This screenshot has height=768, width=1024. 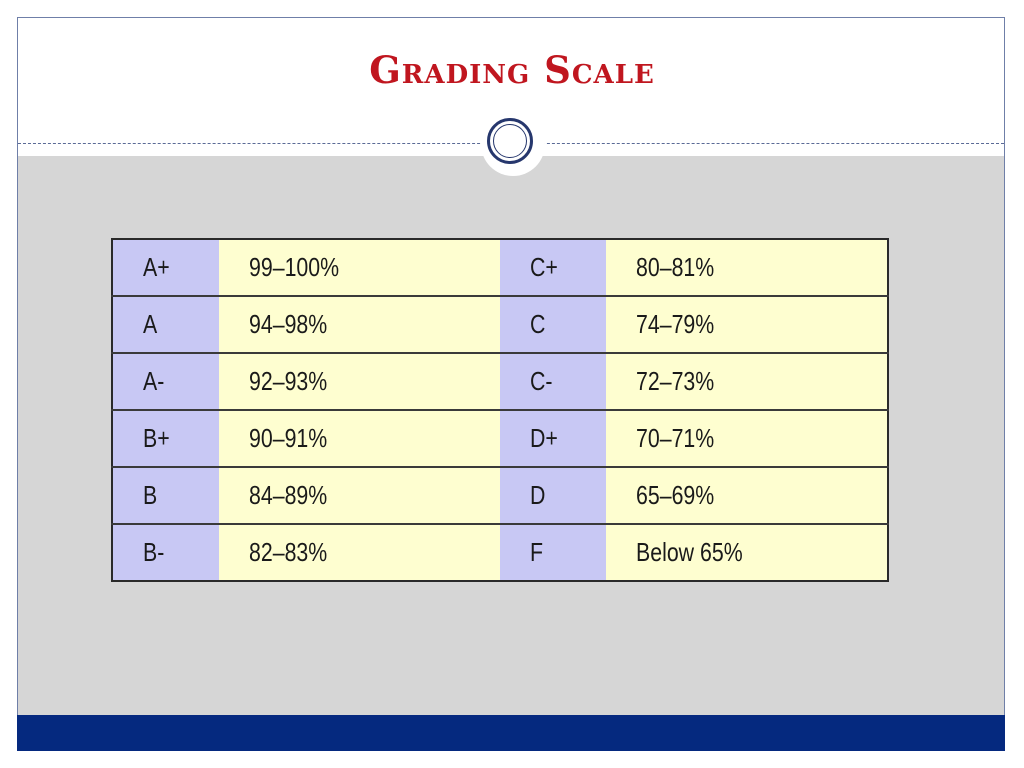 I want to click on grade-cell: C-, so click(x=552, y=382).